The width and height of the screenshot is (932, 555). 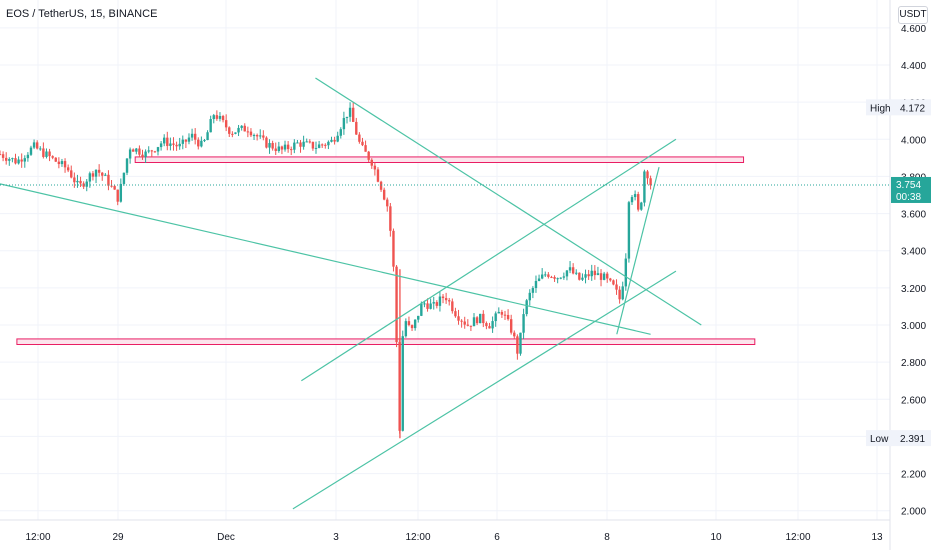 What do you see at coordinates (913, 29) in the screenshot?
I see `y-tick-label: 4.600` at bounding box center [913, 29].